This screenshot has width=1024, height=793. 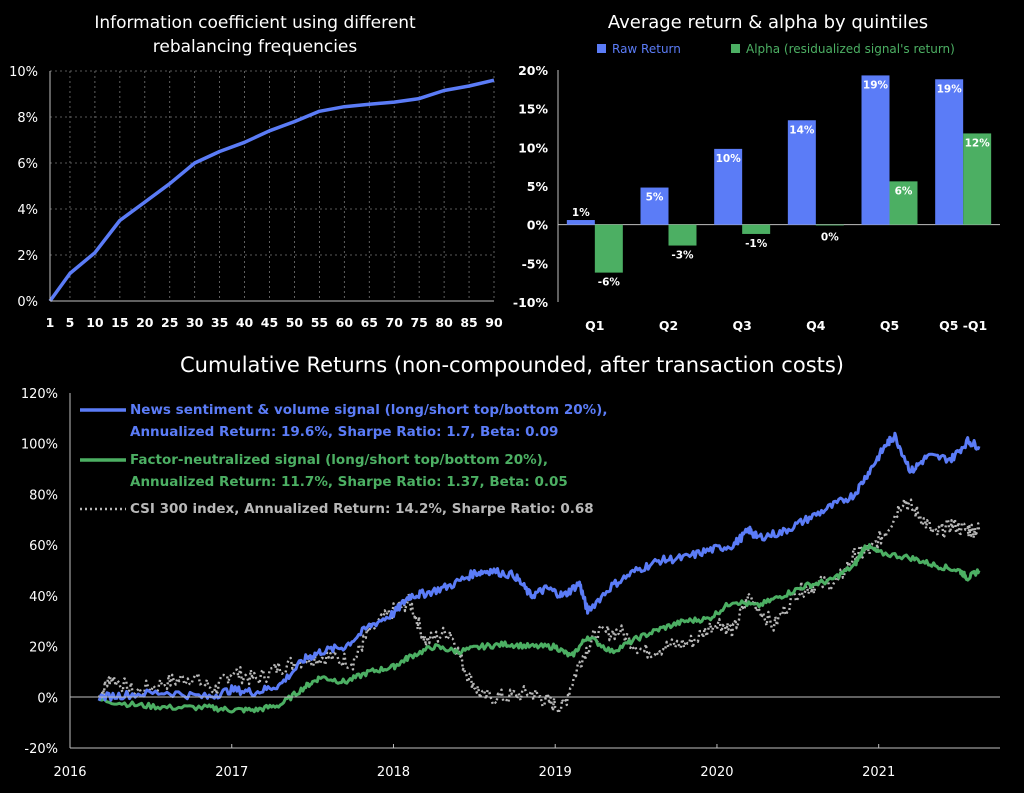 I want to click on y-tick-label: -10%, so click(x=531, y=302).